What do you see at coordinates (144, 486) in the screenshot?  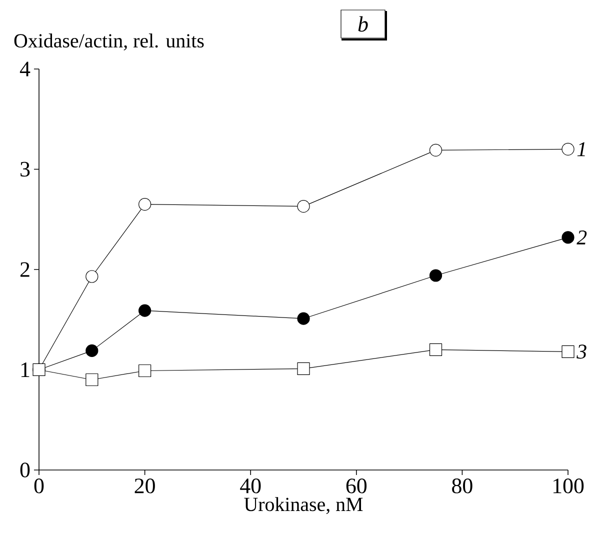 I see `x-tick-label: 20` at bounding box center [144, 486].